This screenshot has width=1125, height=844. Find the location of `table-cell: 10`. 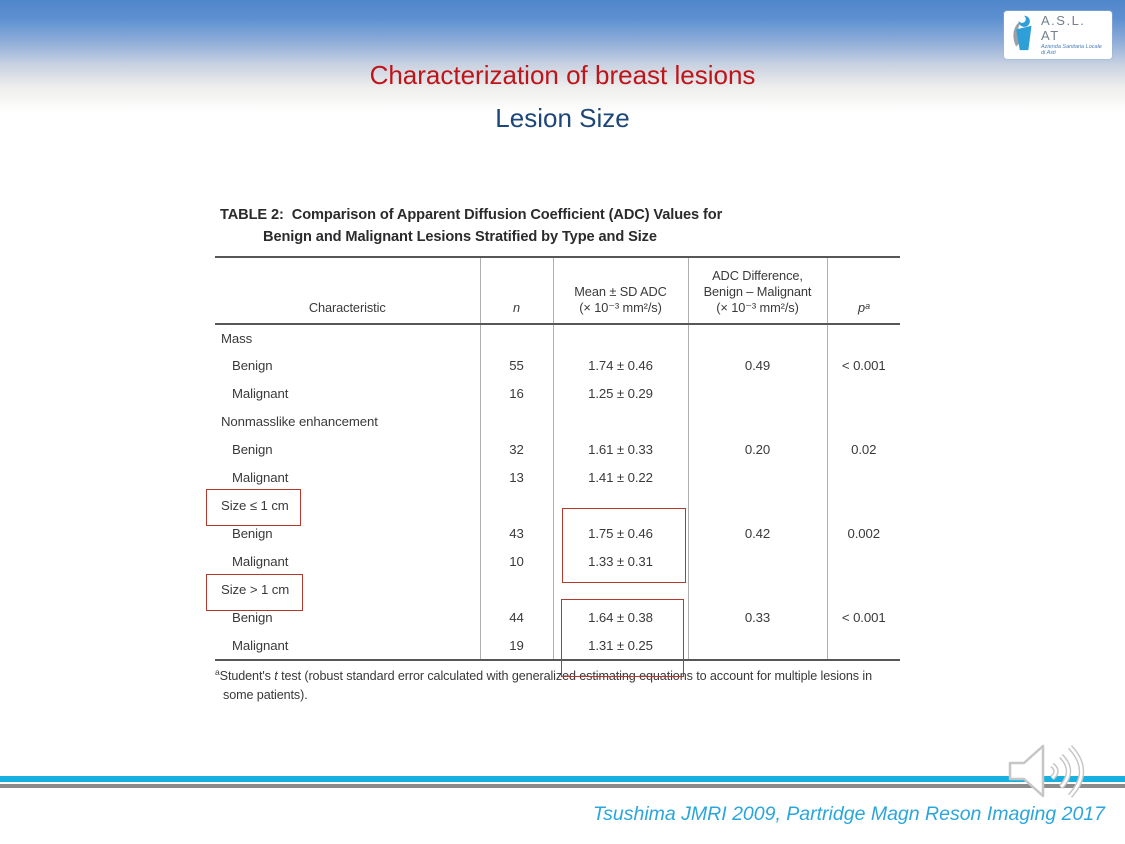

table-cell: 10 is located at coordinates (516, 561).